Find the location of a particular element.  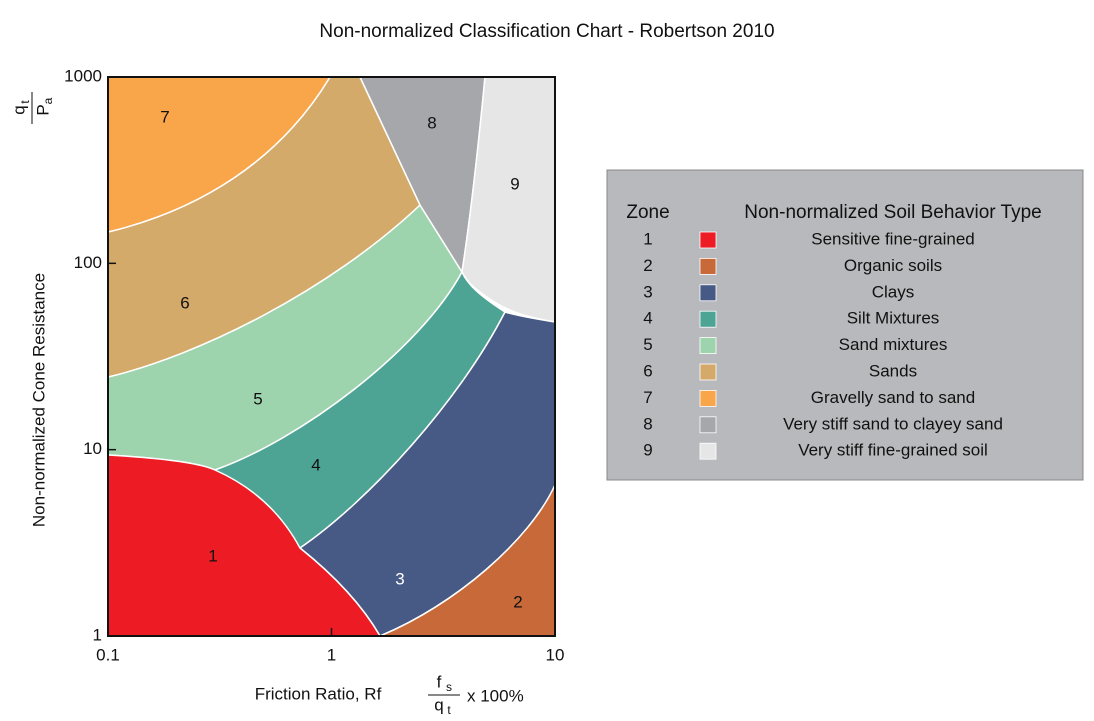

fraction-sub: a is located at coordinates (48, 100).